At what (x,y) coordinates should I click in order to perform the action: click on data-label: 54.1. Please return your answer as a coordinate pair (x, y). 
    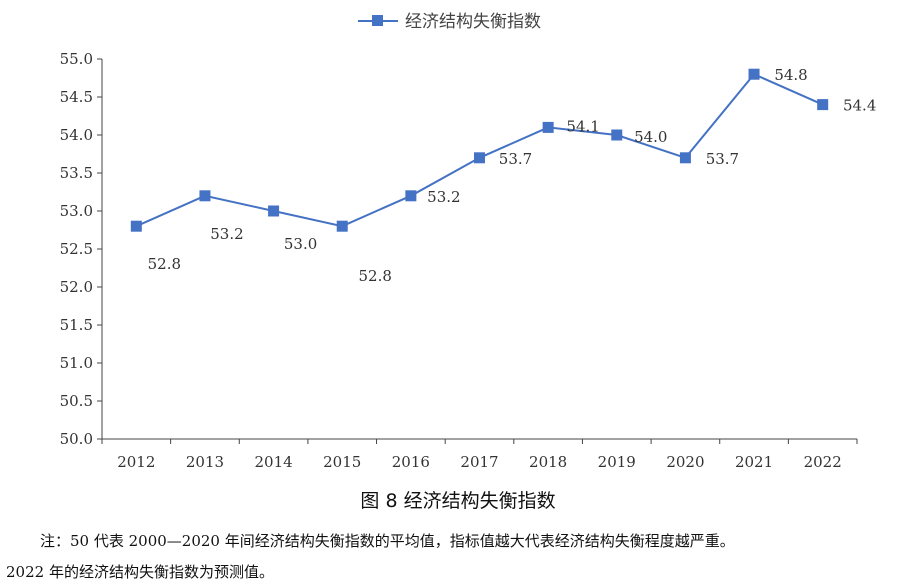
    Looking at the image, I should click on (582, 126).